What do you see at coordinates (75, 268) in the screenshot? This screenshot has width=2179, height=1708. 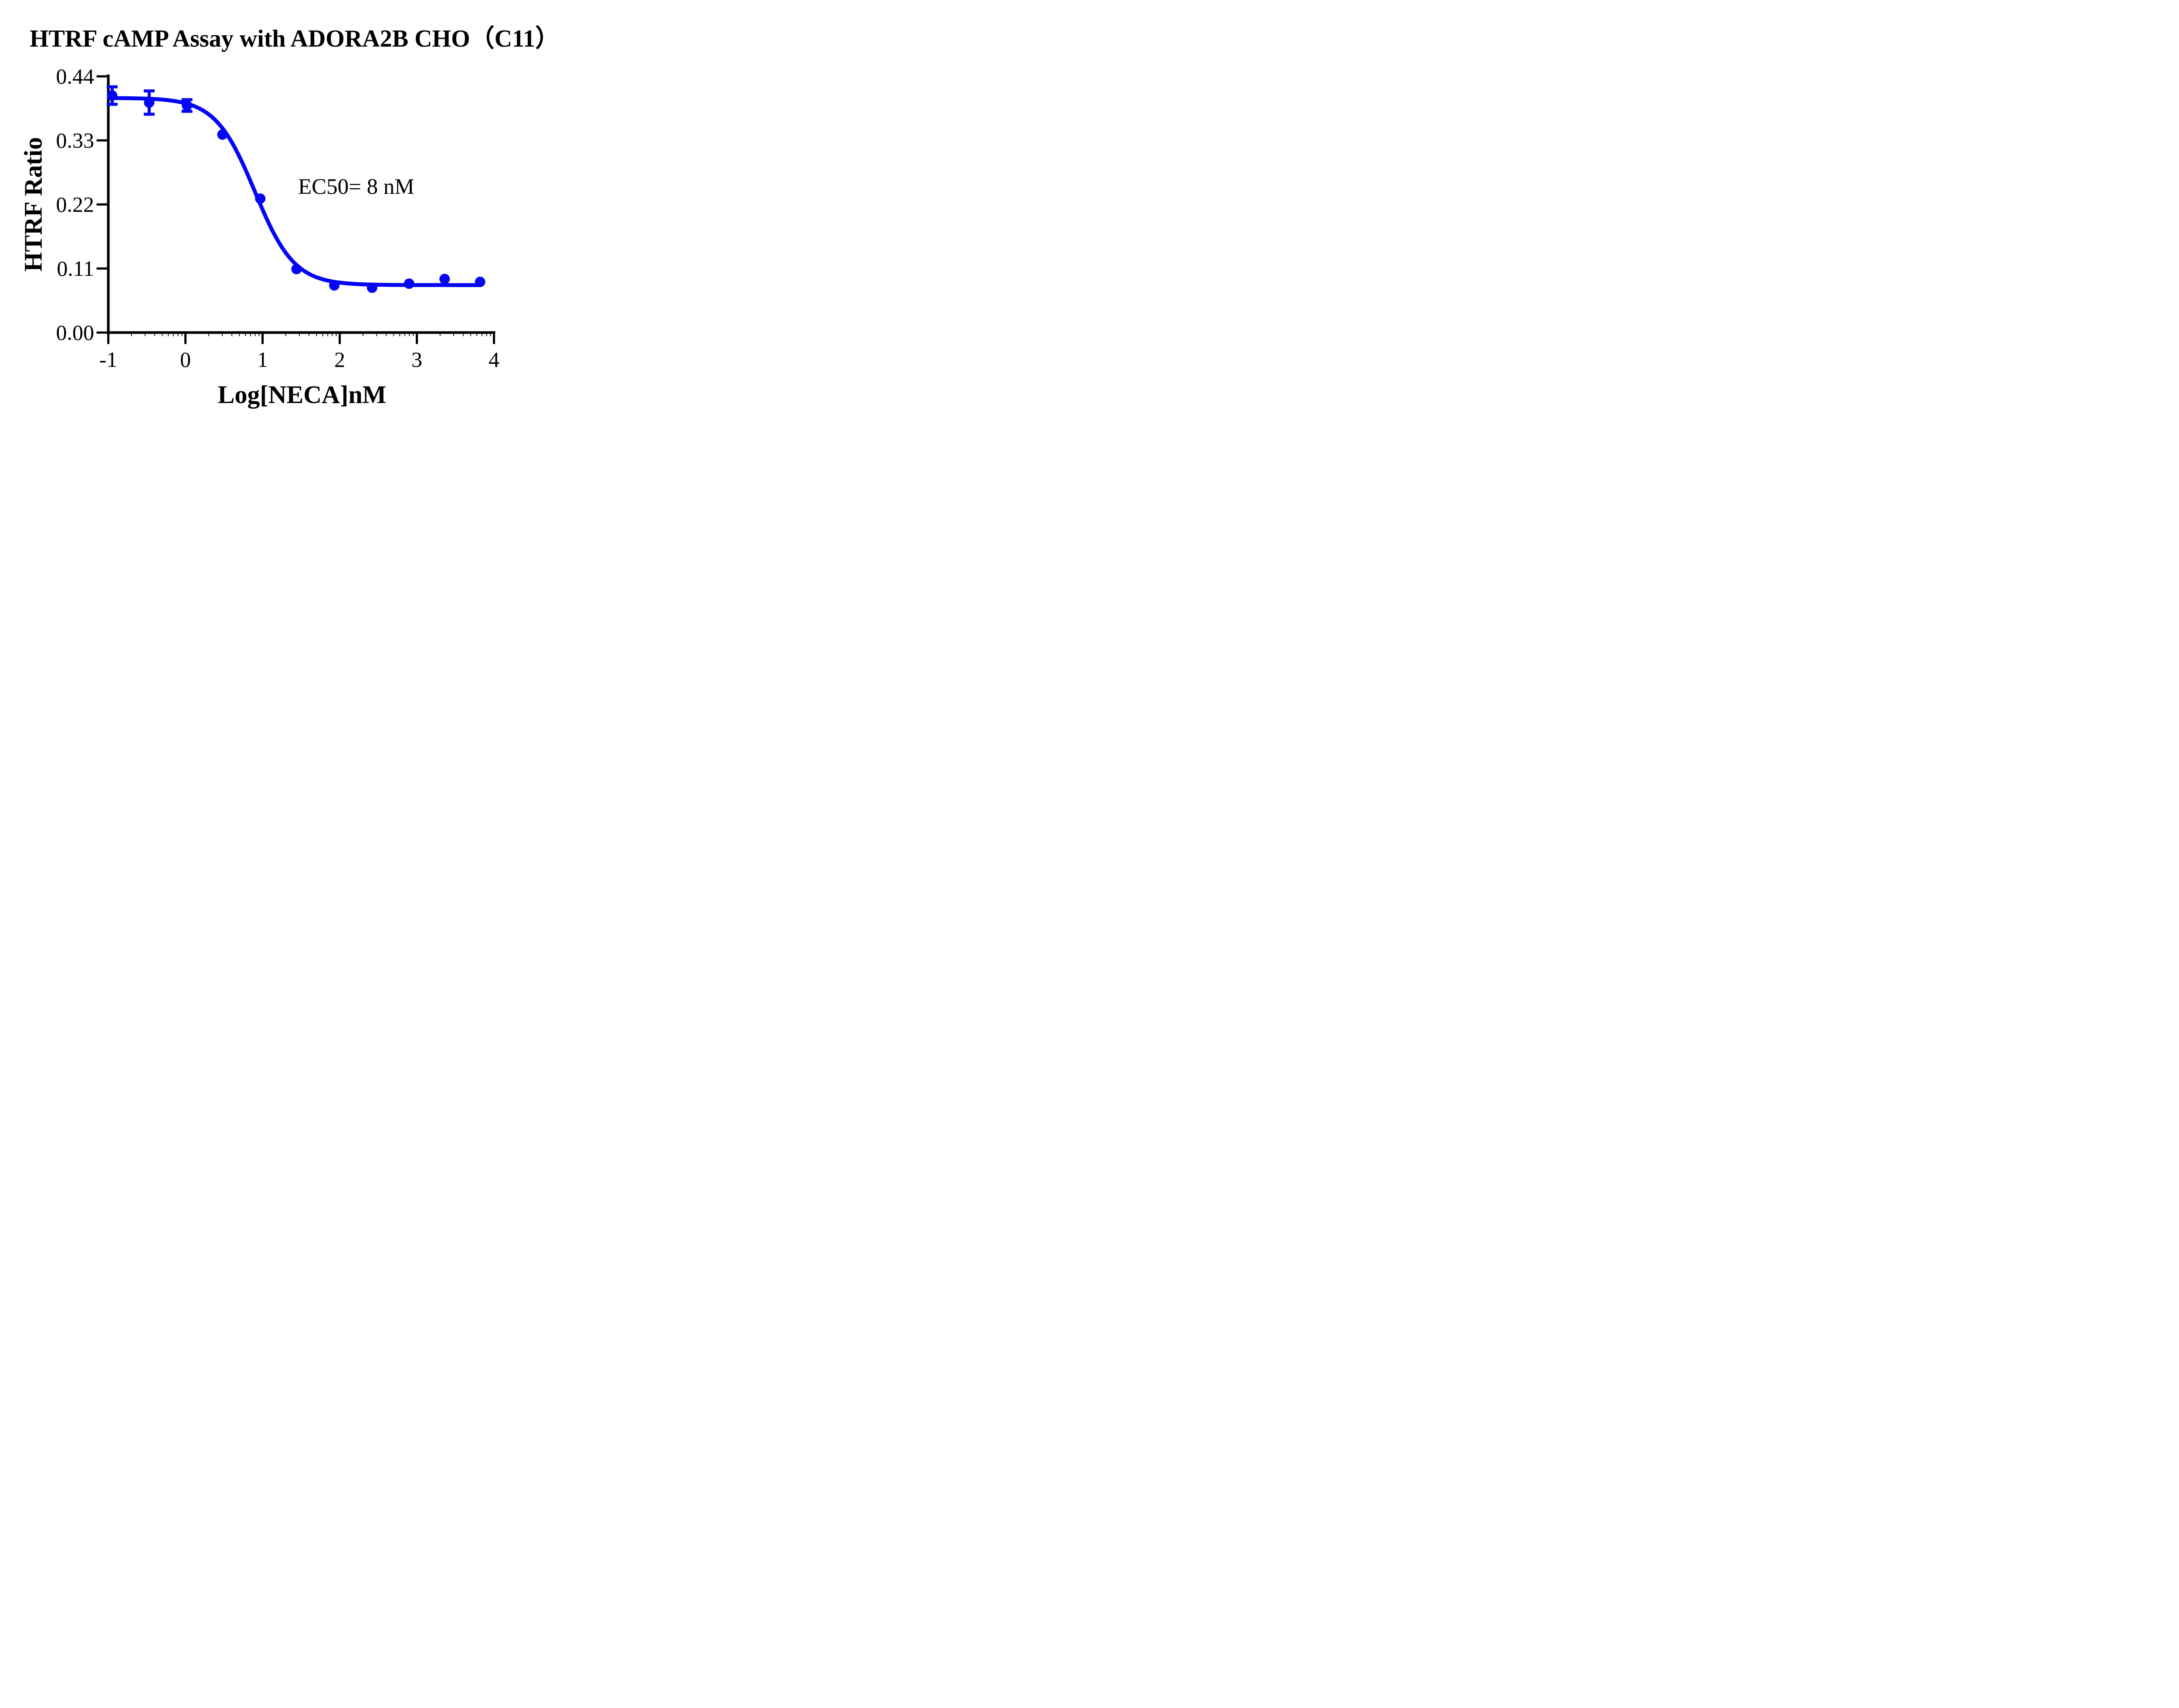 I see `y-tick-label: 0.11` at bounding box center [75, 268].